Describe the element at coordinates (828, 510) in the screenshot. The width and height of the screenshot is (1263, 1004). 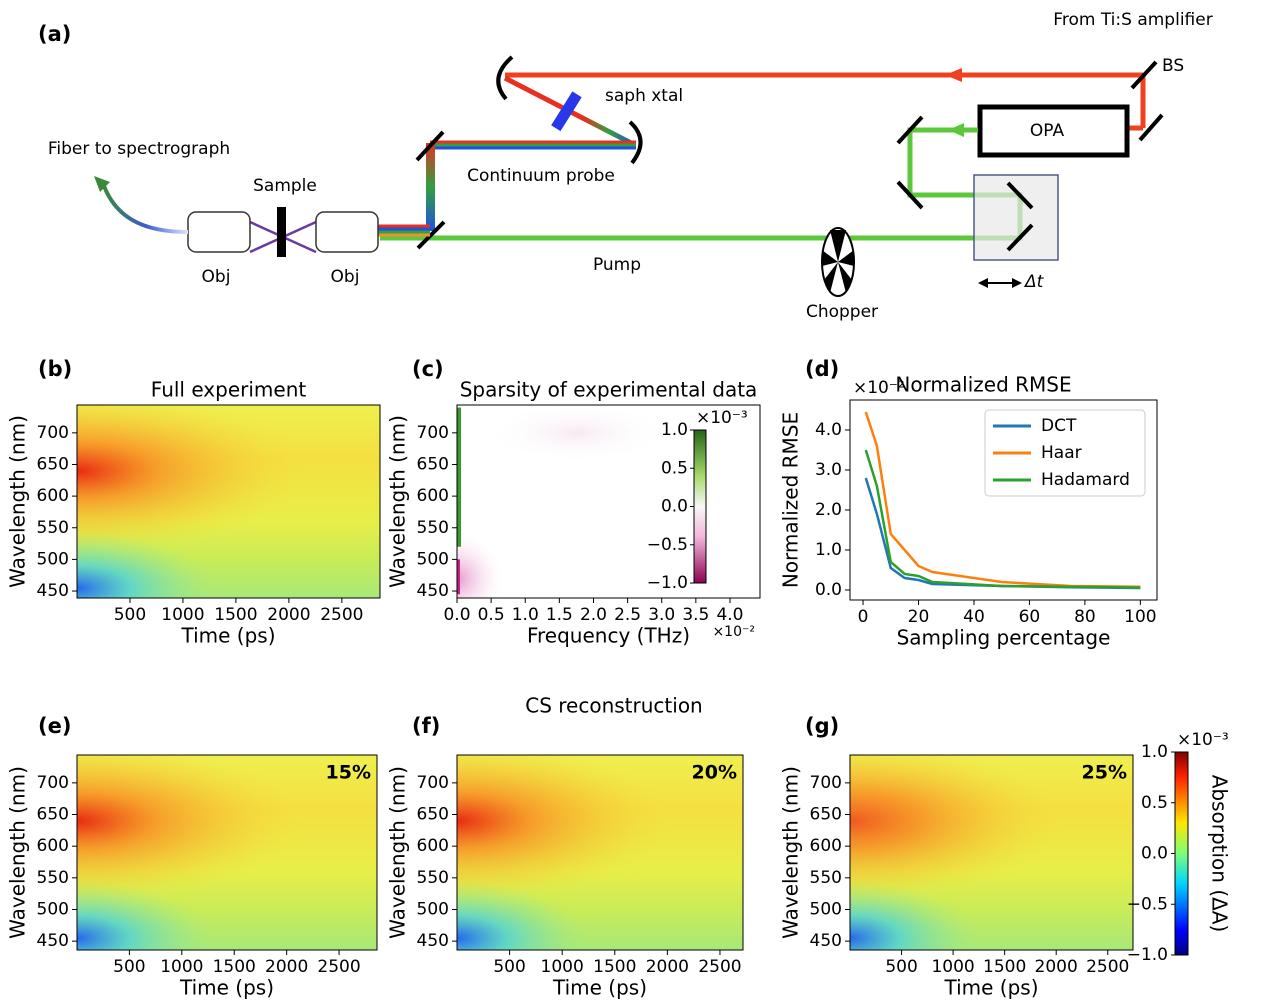
I see `y-tick-label: 2.0` at that location.